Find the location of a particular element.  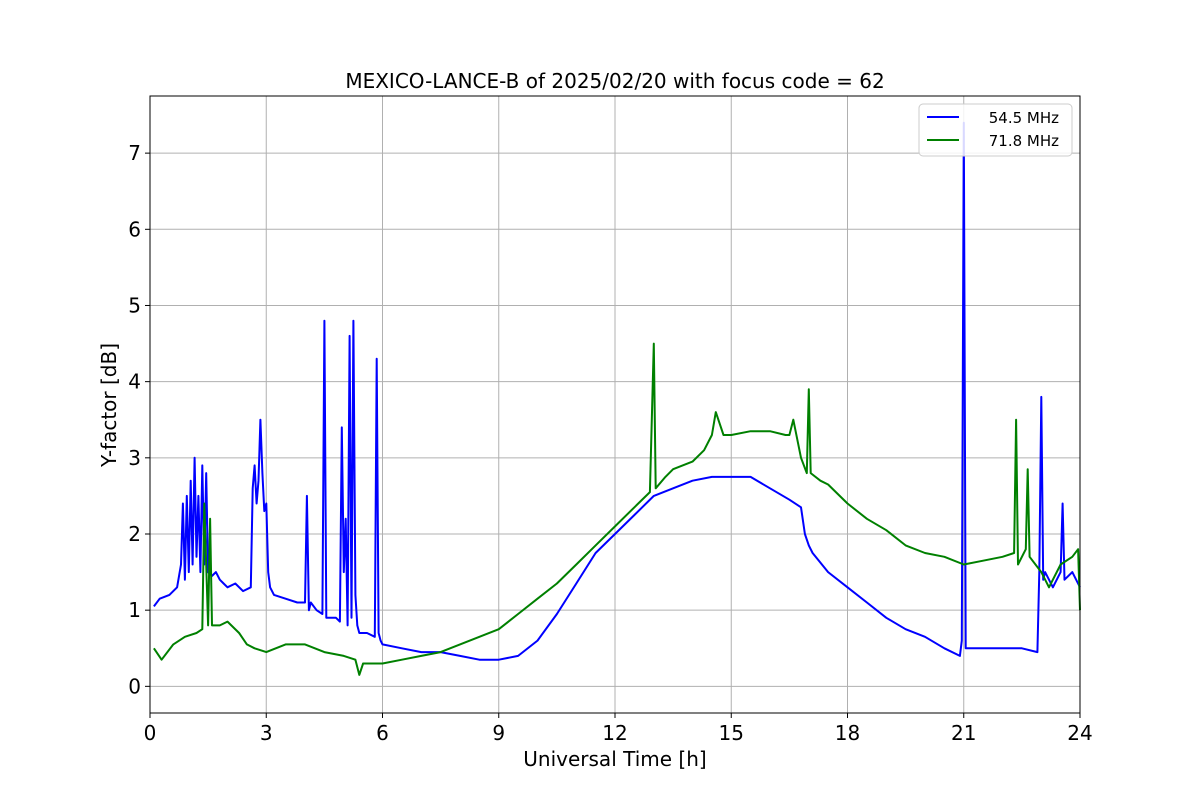

y-tick-label: 0 is located at coordinates (134, 686).